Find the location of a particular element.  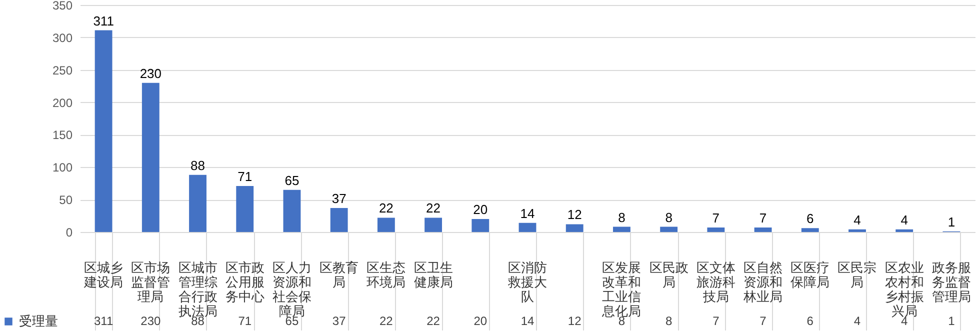

data-label: 1 is located at coordinates (952, 321).